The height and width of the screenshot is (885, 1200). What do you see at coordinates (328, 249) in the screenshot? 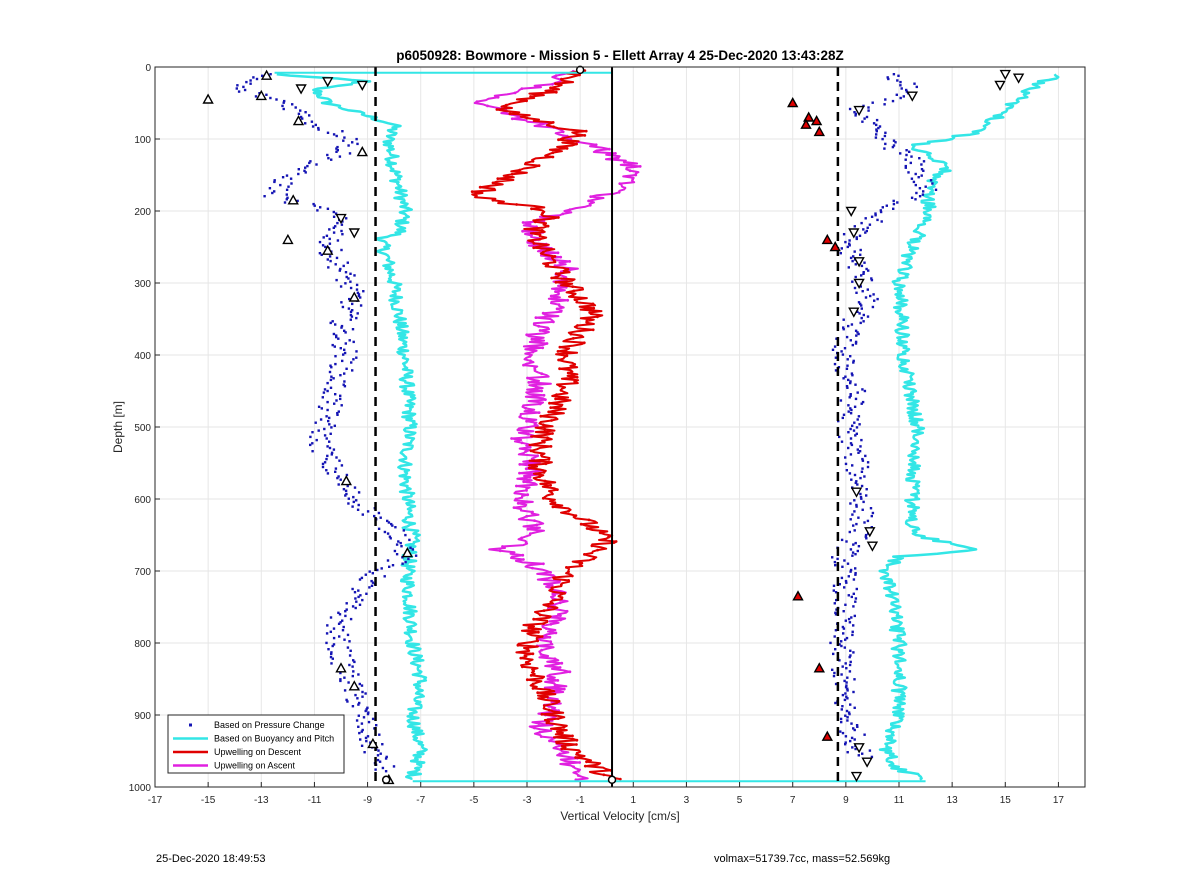
I see `descent-marker` at bounding box center [328, 249].